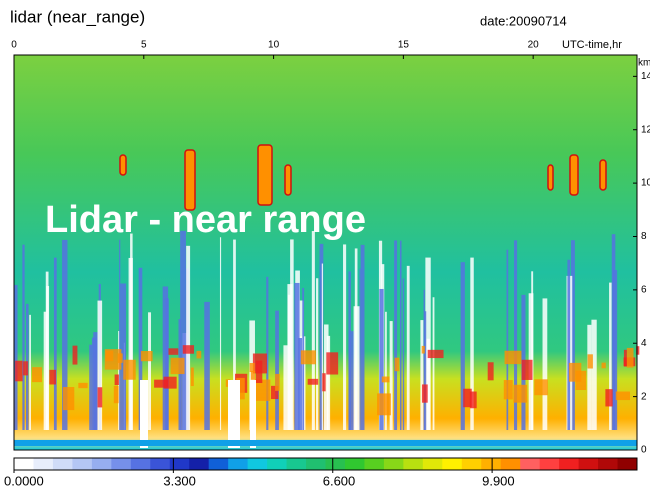  I want to click on y-tick-label: 0, so click(644, 450).